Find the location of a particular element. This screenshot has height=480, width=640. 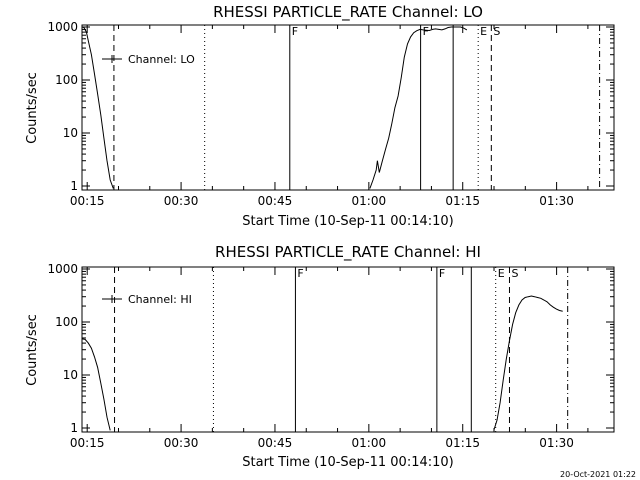

panel-lo-ytick-label: 1000 is located at coordinates (62, 27).